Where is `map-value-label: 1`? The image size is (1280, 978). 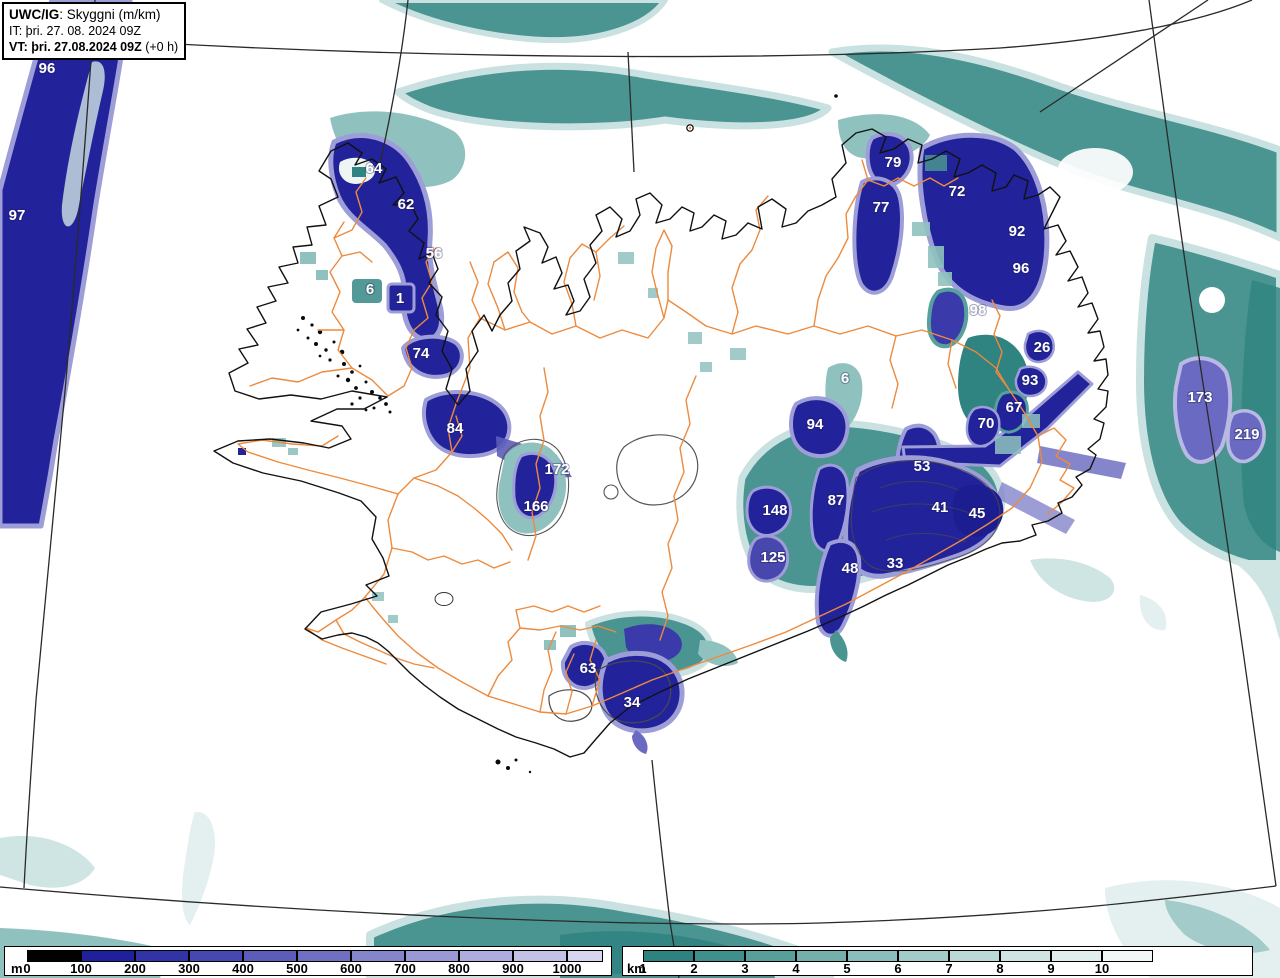 map-value-label: 1 is located at coordinates (400, 298).